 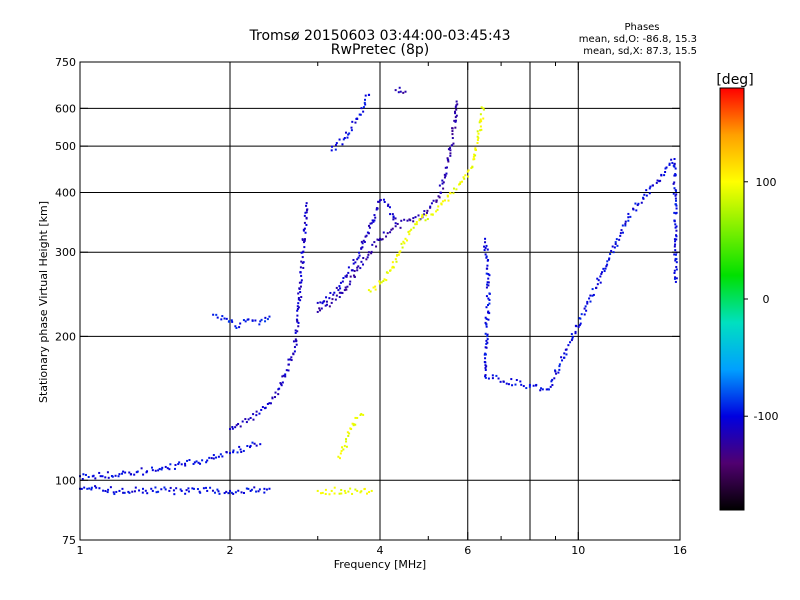 What do you see at coordinates (65, 252) in the screenshot?
I see `y-tick-label: 300` at bounding box center [65, 252].